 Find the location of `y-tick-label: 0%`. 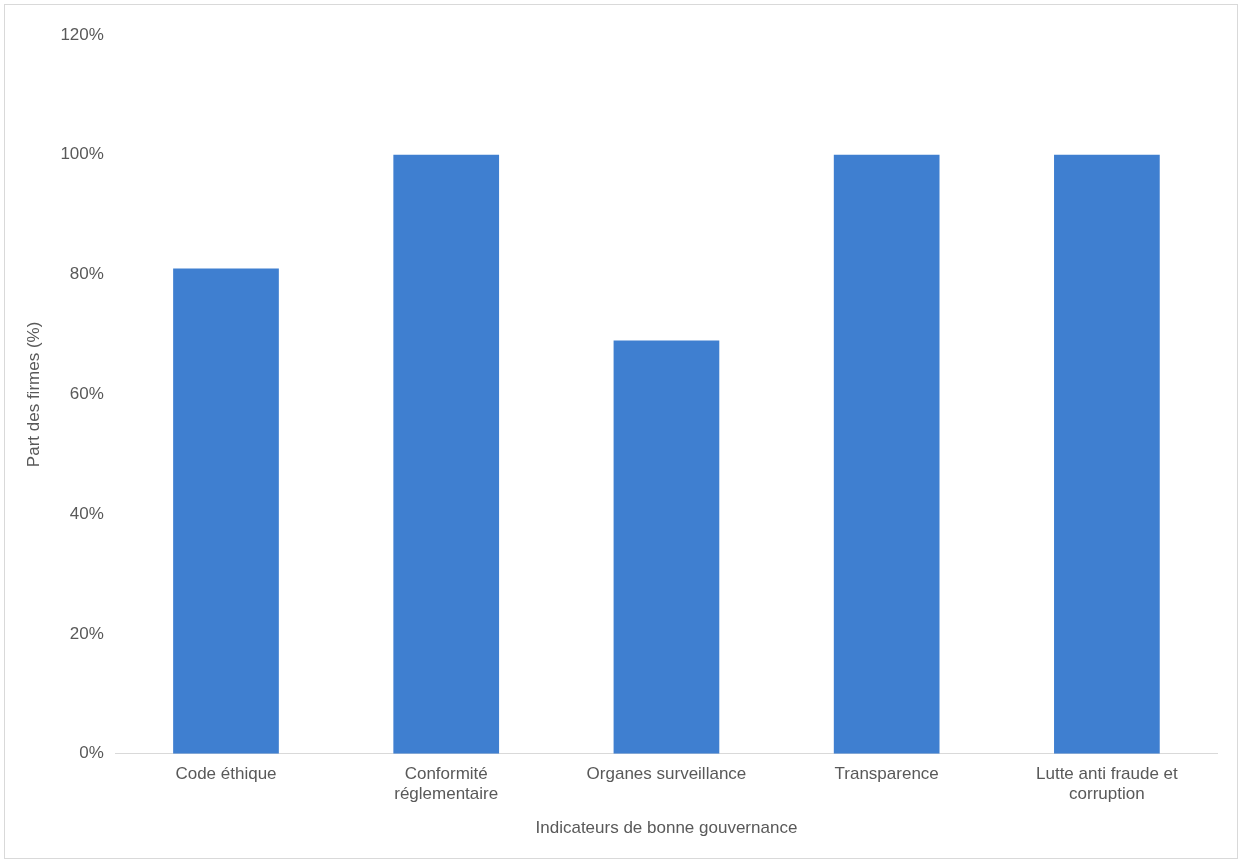

y-tick-label: 0% is located at coordinates (91, 753).